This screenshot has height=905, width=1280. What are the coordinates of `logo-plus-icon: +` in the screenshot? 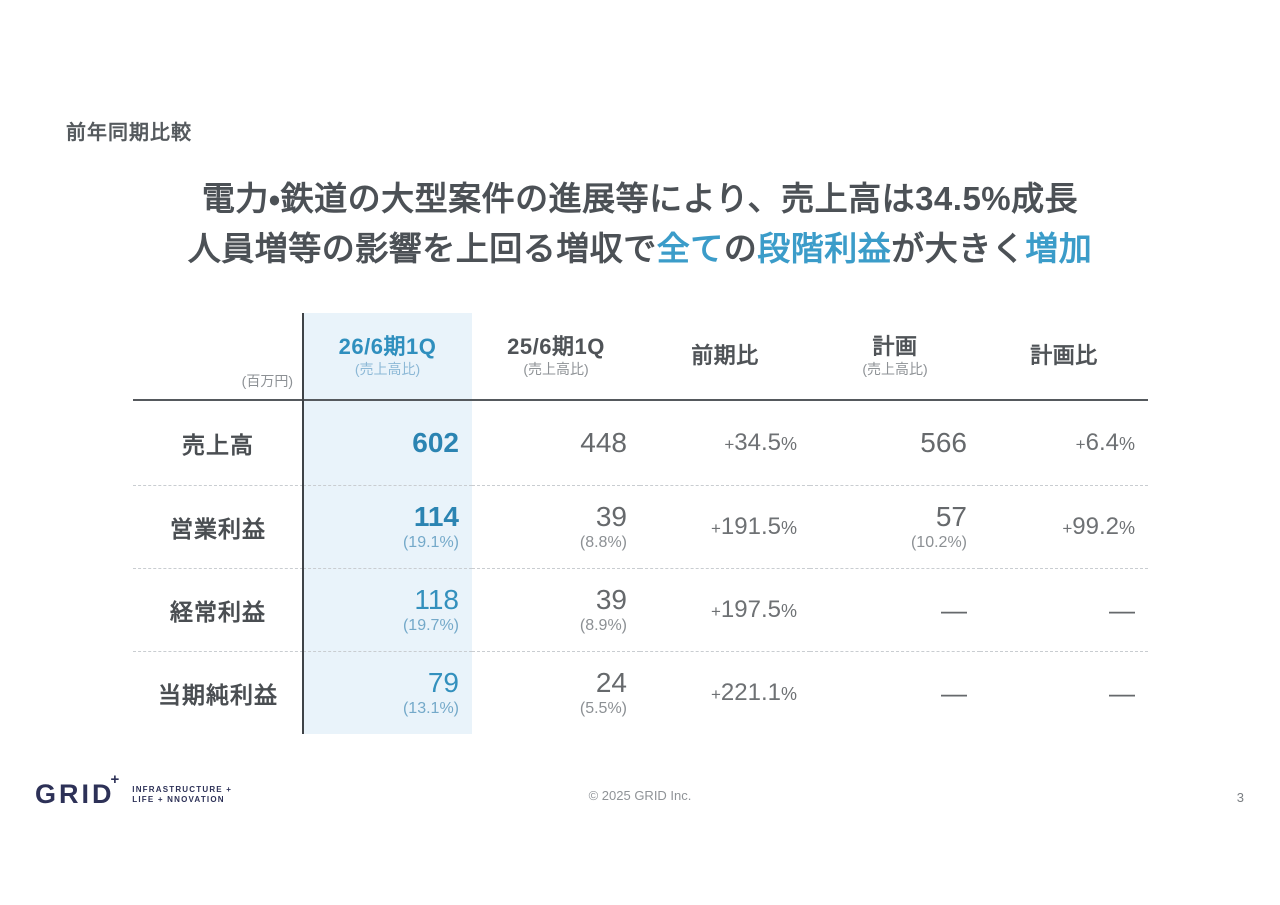 It's located at (115, 779).